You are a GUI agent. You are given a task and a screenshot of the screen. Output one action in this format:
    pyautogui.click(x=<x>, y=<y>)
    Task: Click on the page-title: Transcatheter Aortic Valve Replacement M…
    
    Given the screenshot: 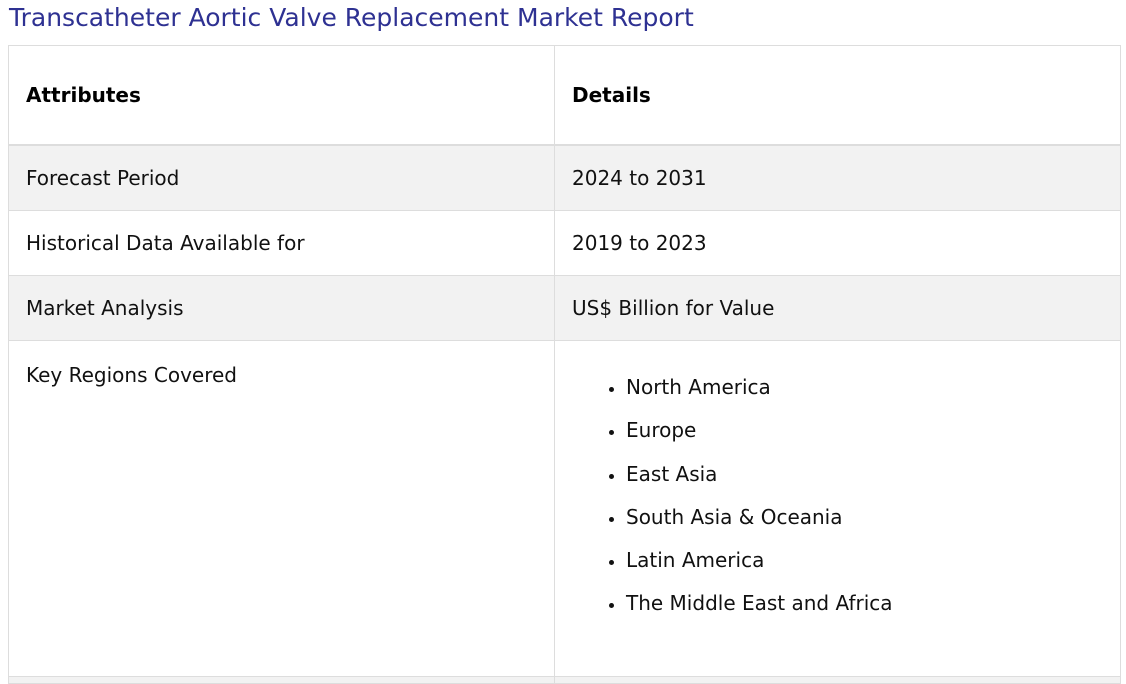 What is the action you would take?
    pyautogui.click(x=351, y=17)
    